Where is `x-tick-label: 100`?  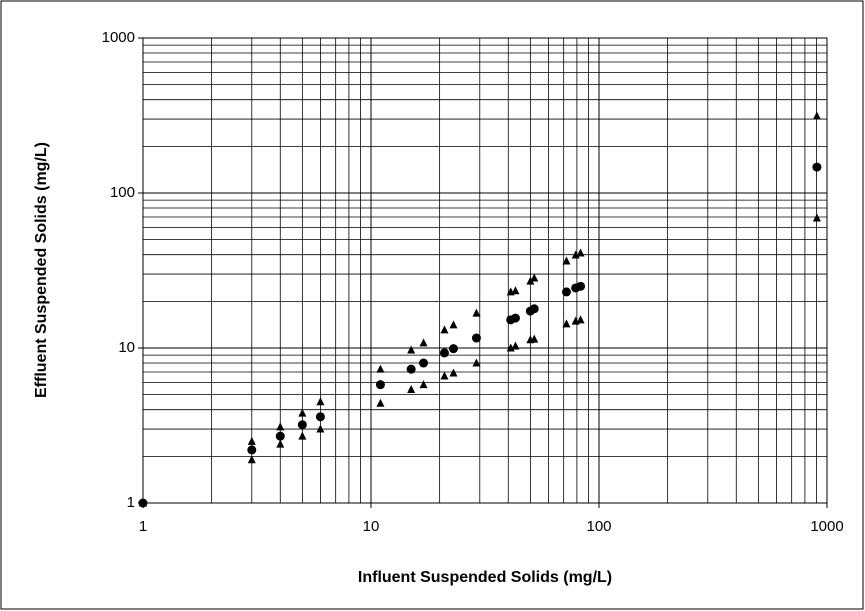
x-tick-label: 100 is located at coordinates (598, 526).